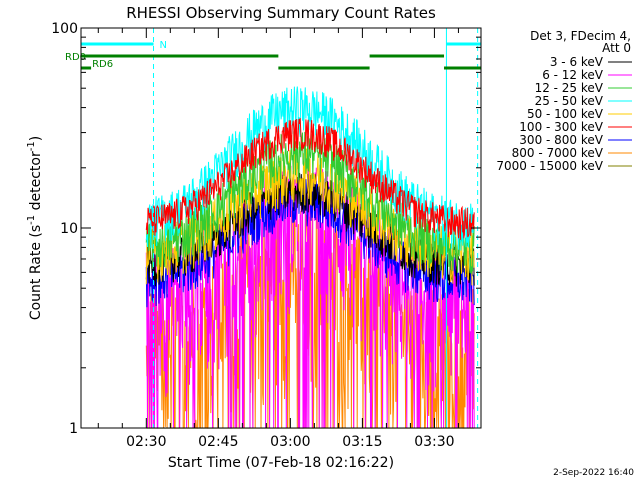 This screenshot has height=480, width=640. Describe the element at coordinates (36, 183) in the screenshot. I see `y-axis-label-mid: detector` at that location.